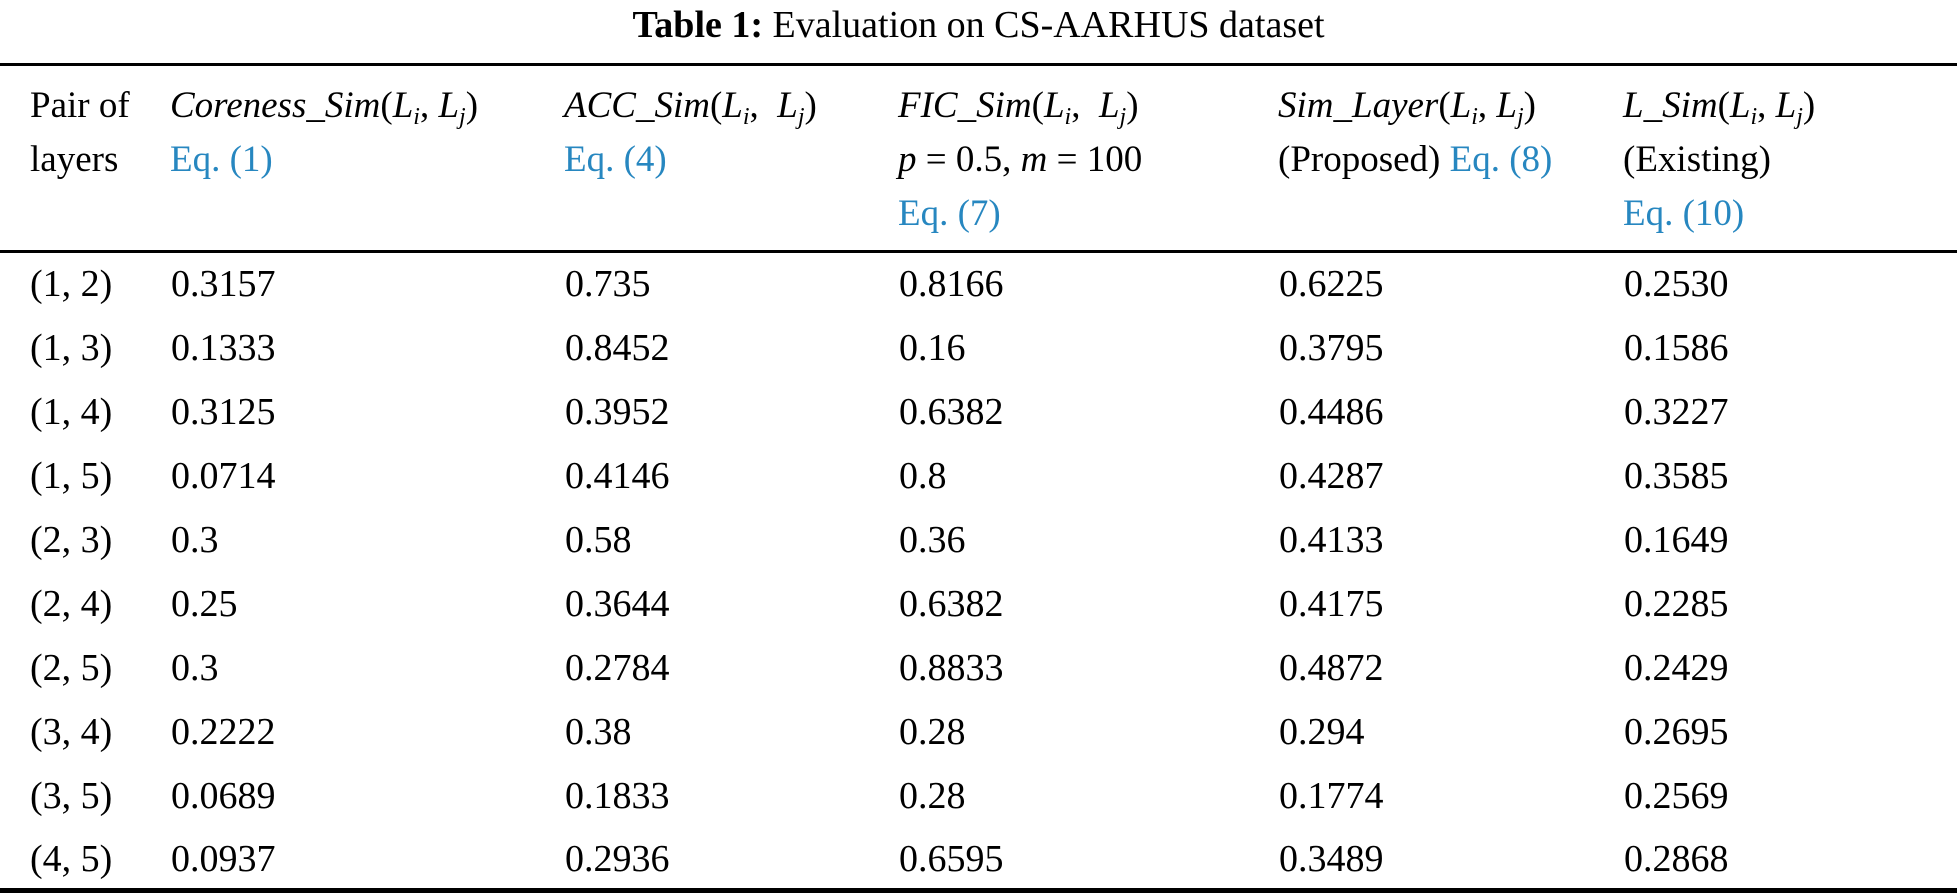 The image size is (1957, 893). I want to click on value-cell: 0.2429, so click(1676, 667).